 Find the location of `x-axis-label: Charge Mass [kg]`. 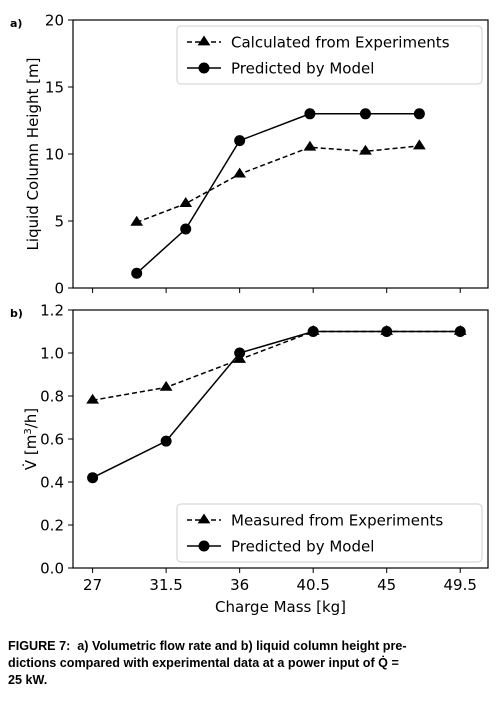

x-axis-label: Charge Mass [kg] is located at coordinates (280, 607).